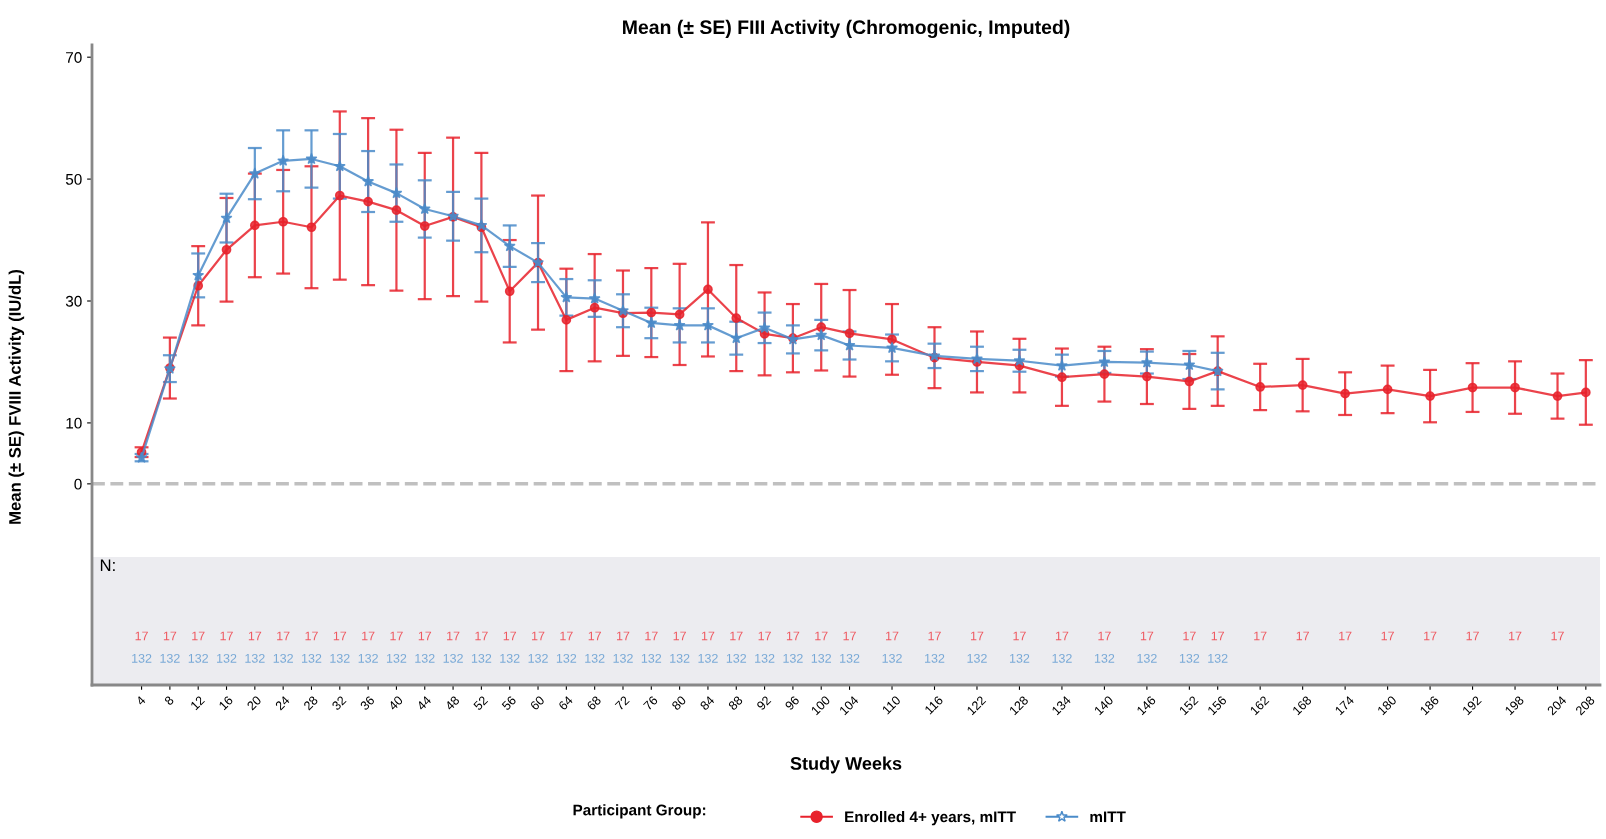  What do you see at coordinates (73, 301) in the screenshot?
I see `y-tick-label: 30` at bounding box center [73, 301].